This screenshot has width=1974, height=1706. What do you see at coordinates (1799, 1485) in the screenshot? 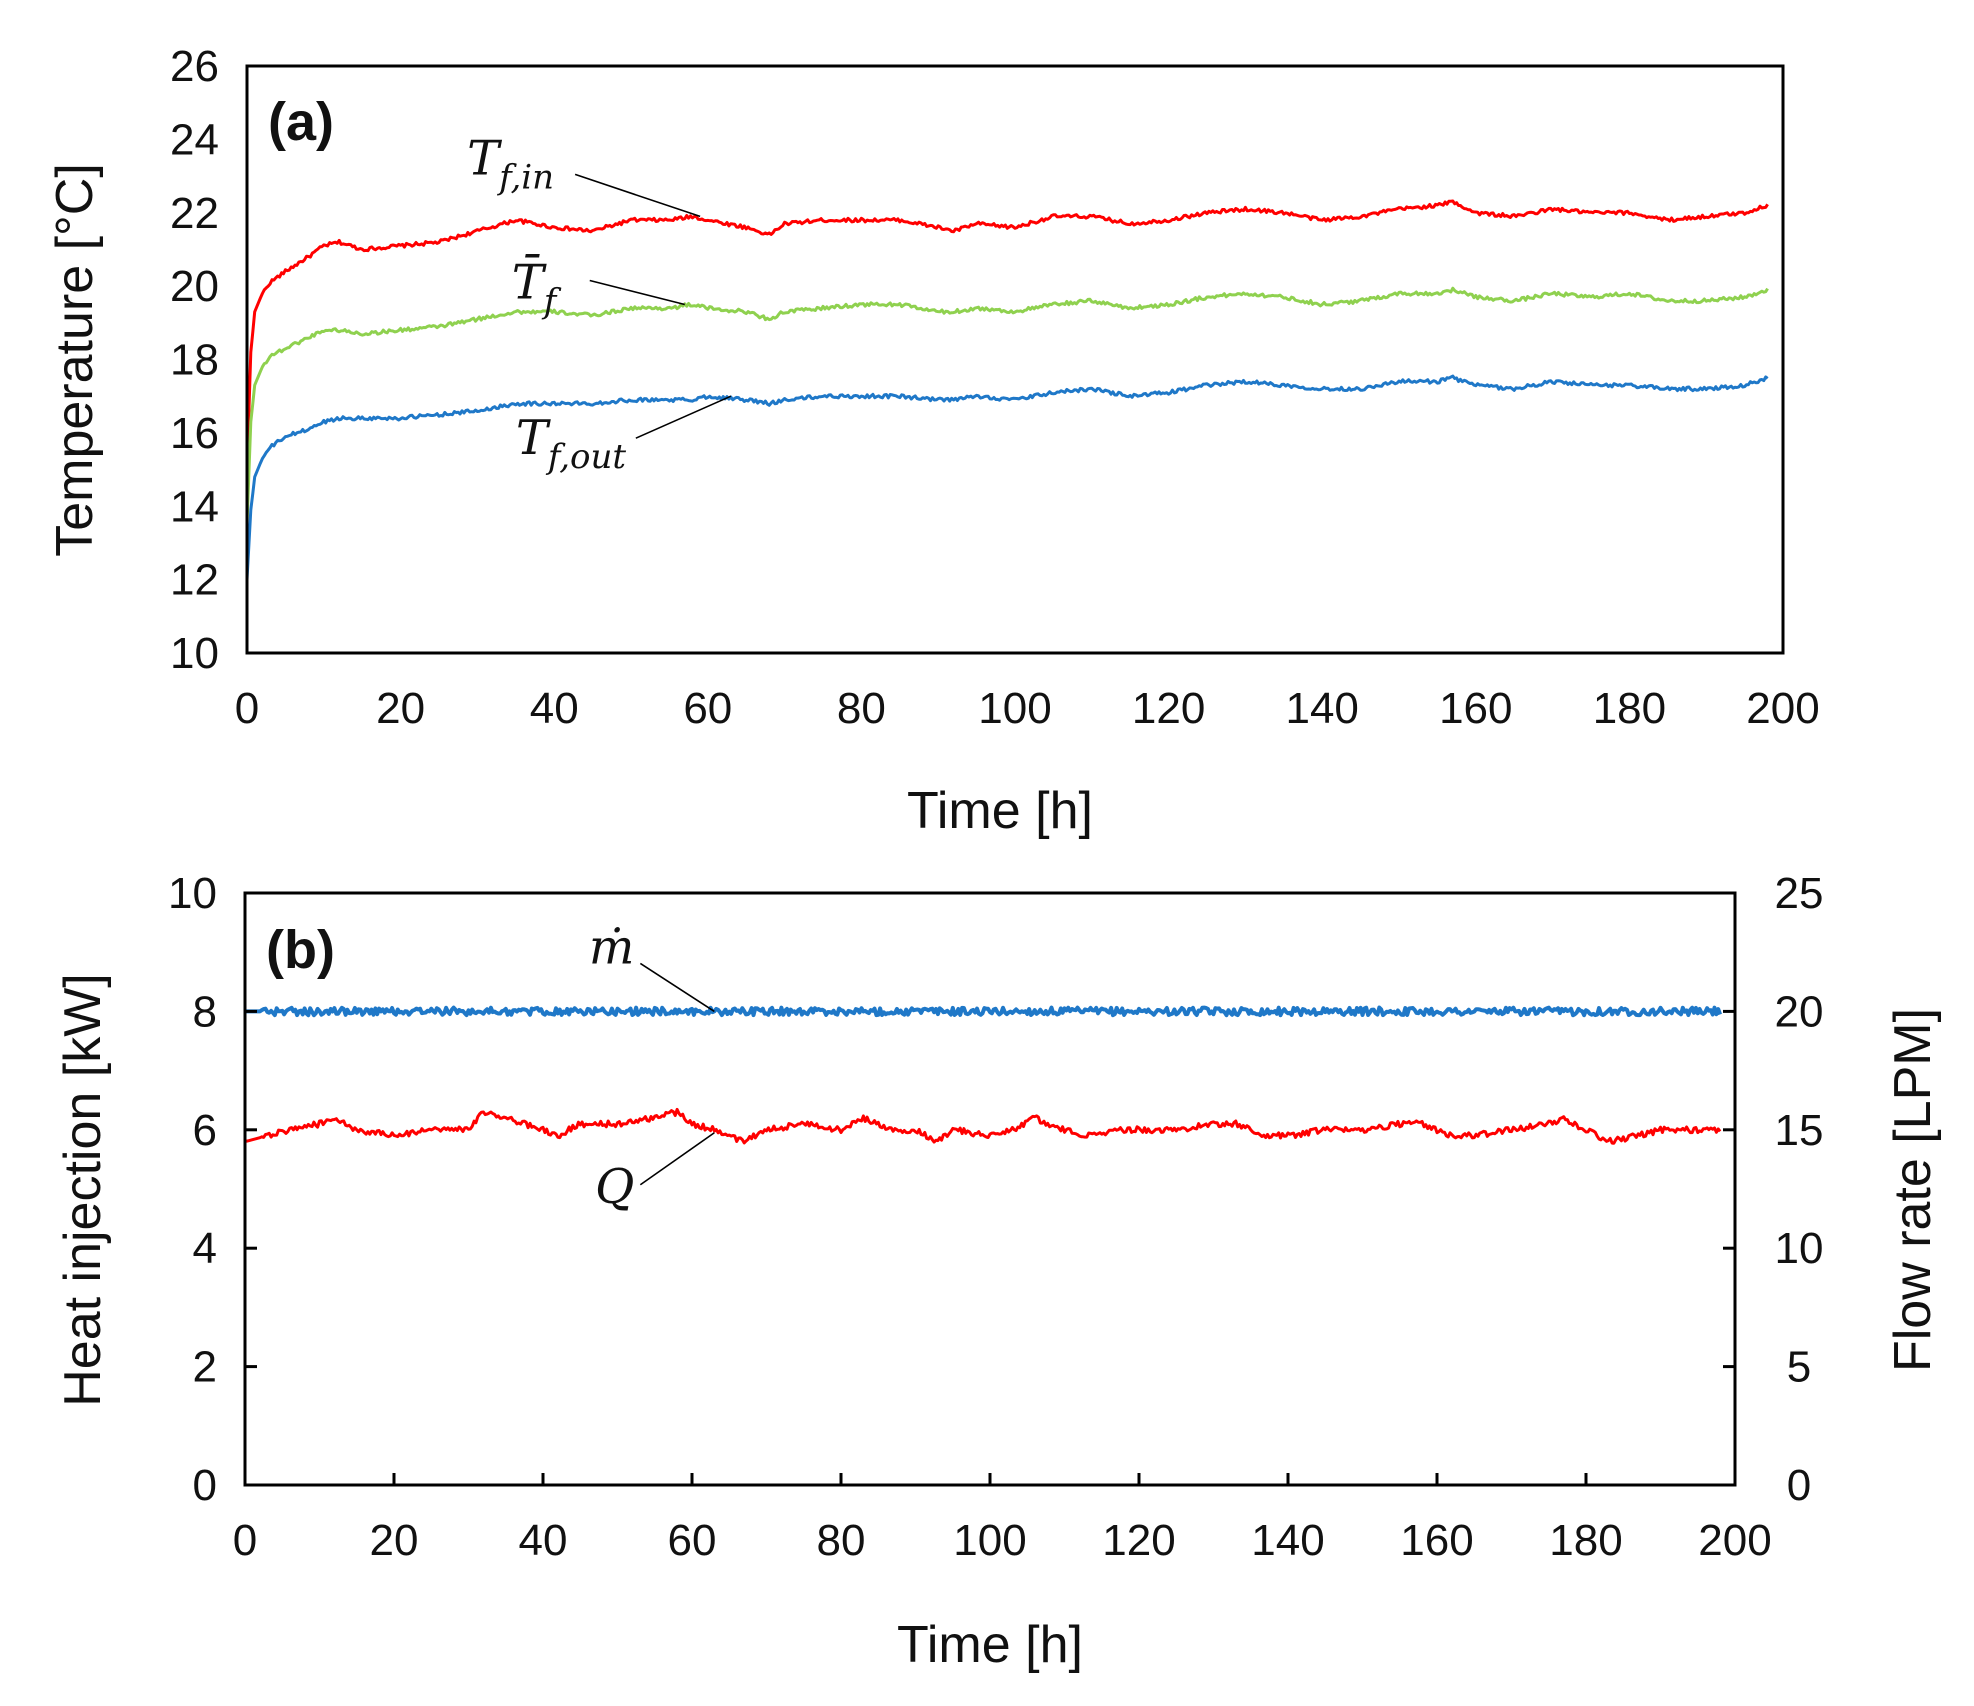
I see `b-y2tick-label: 0` at bounding box center [1799, 1485].